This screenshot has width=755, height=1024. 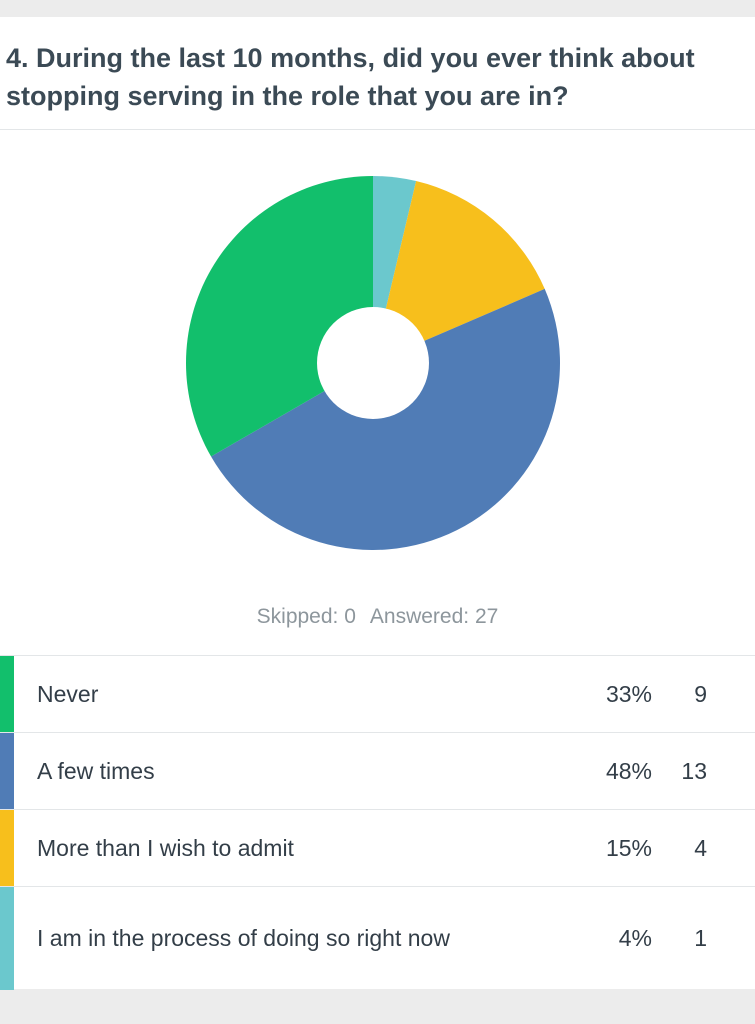 I want to click on answered-count: Answered: 27, so click(x=434, y=616).